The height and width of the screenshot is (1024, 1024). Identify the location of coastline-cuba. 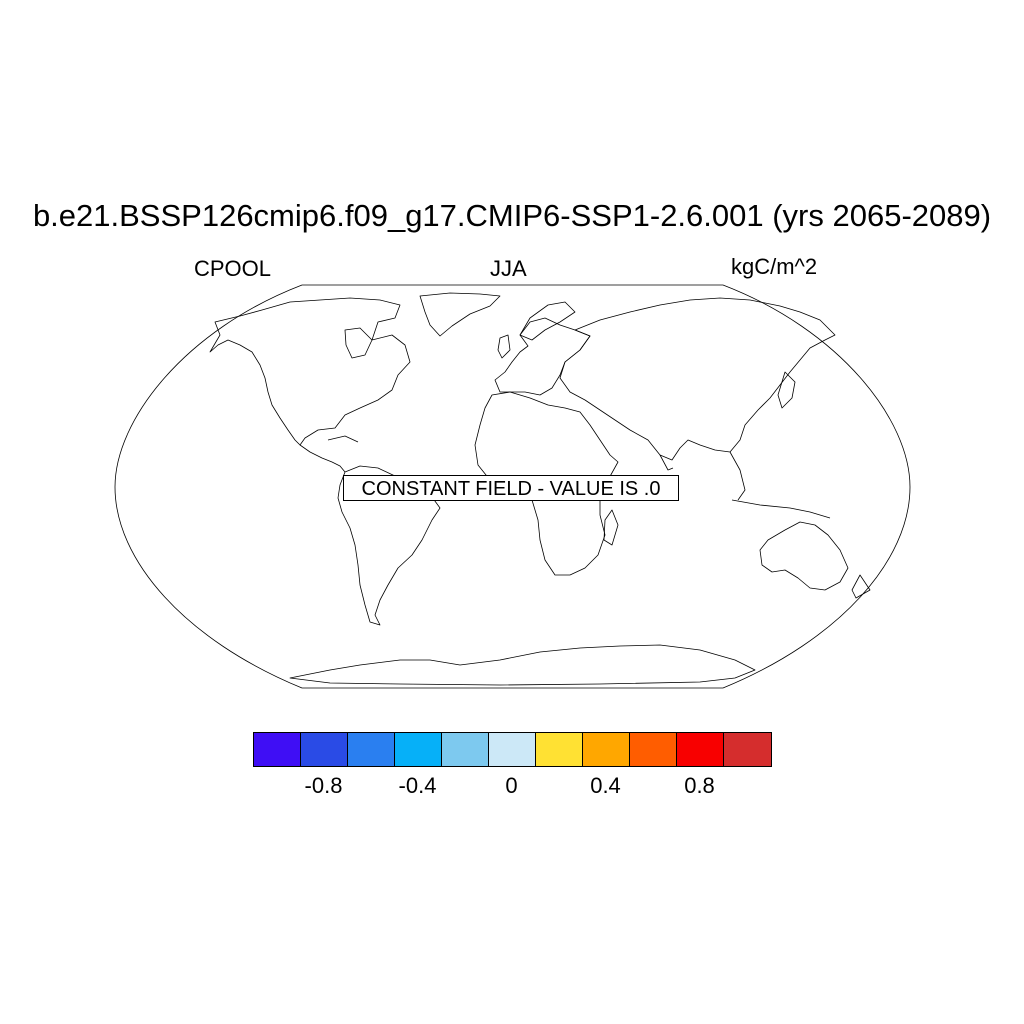
(343, 439).